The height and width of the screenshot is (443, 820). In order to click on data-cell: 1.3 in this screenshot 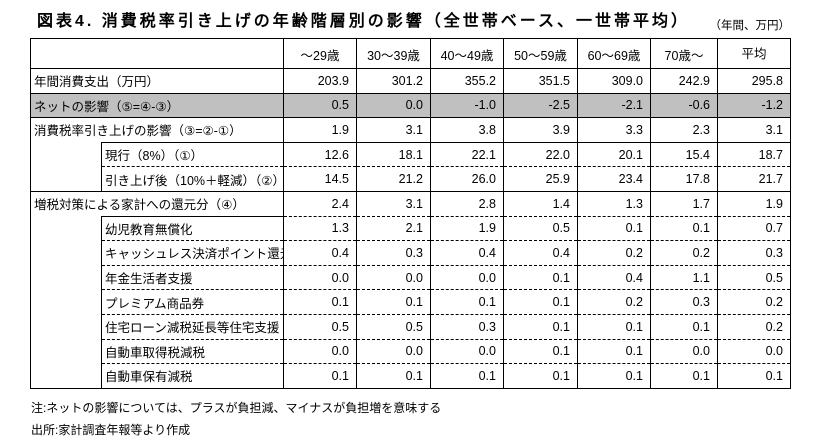, I will do `click(320, 229)`.